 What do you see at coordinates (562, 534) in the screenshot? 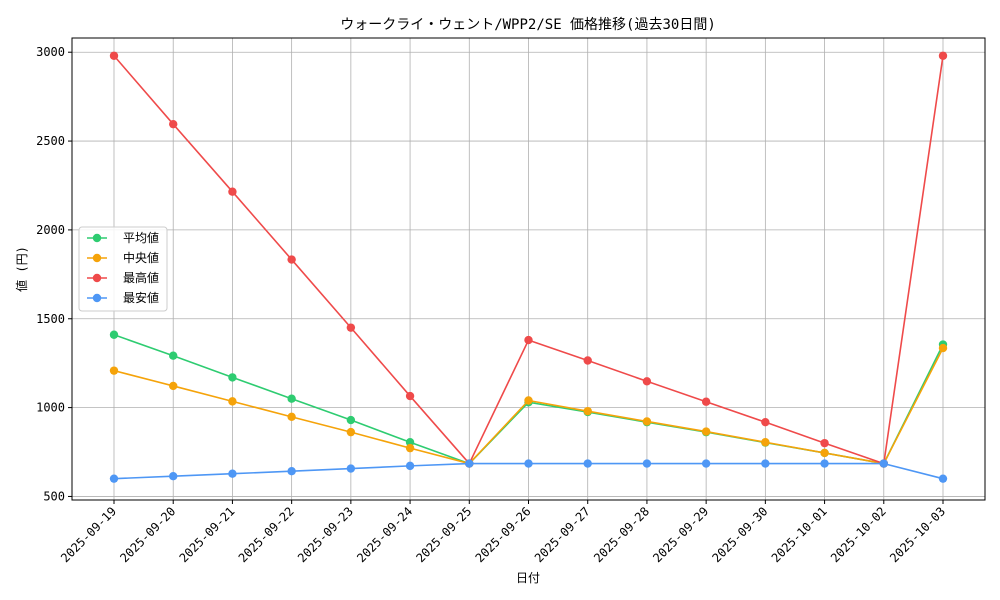
I see `x-tick-label: 2025-09-27` at bounding box center [562, 534].